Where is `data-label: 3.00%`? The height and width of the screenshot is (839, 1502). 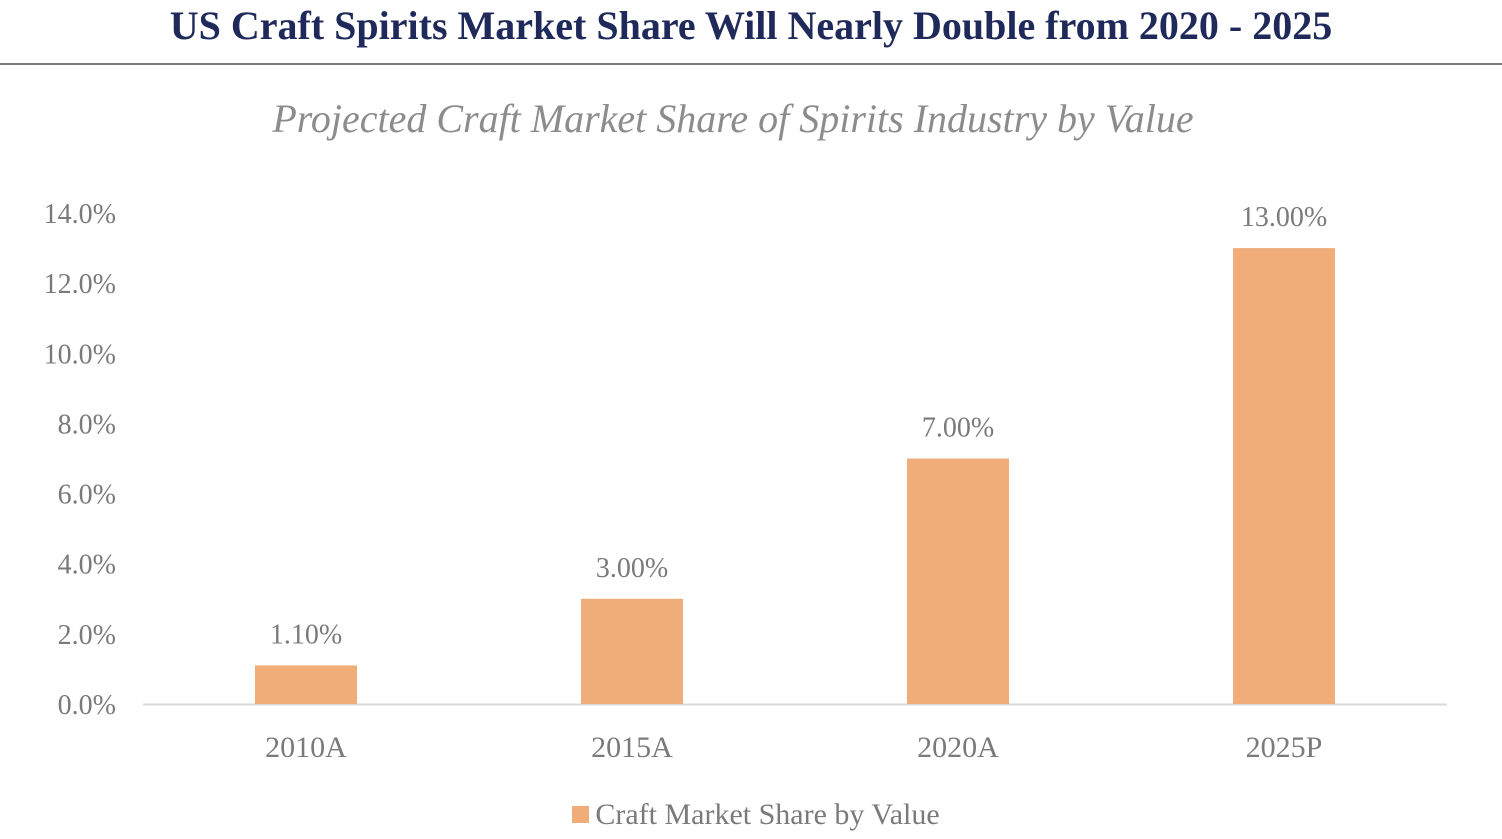
data-label: 3.00% is located at coordinates (632, 568).